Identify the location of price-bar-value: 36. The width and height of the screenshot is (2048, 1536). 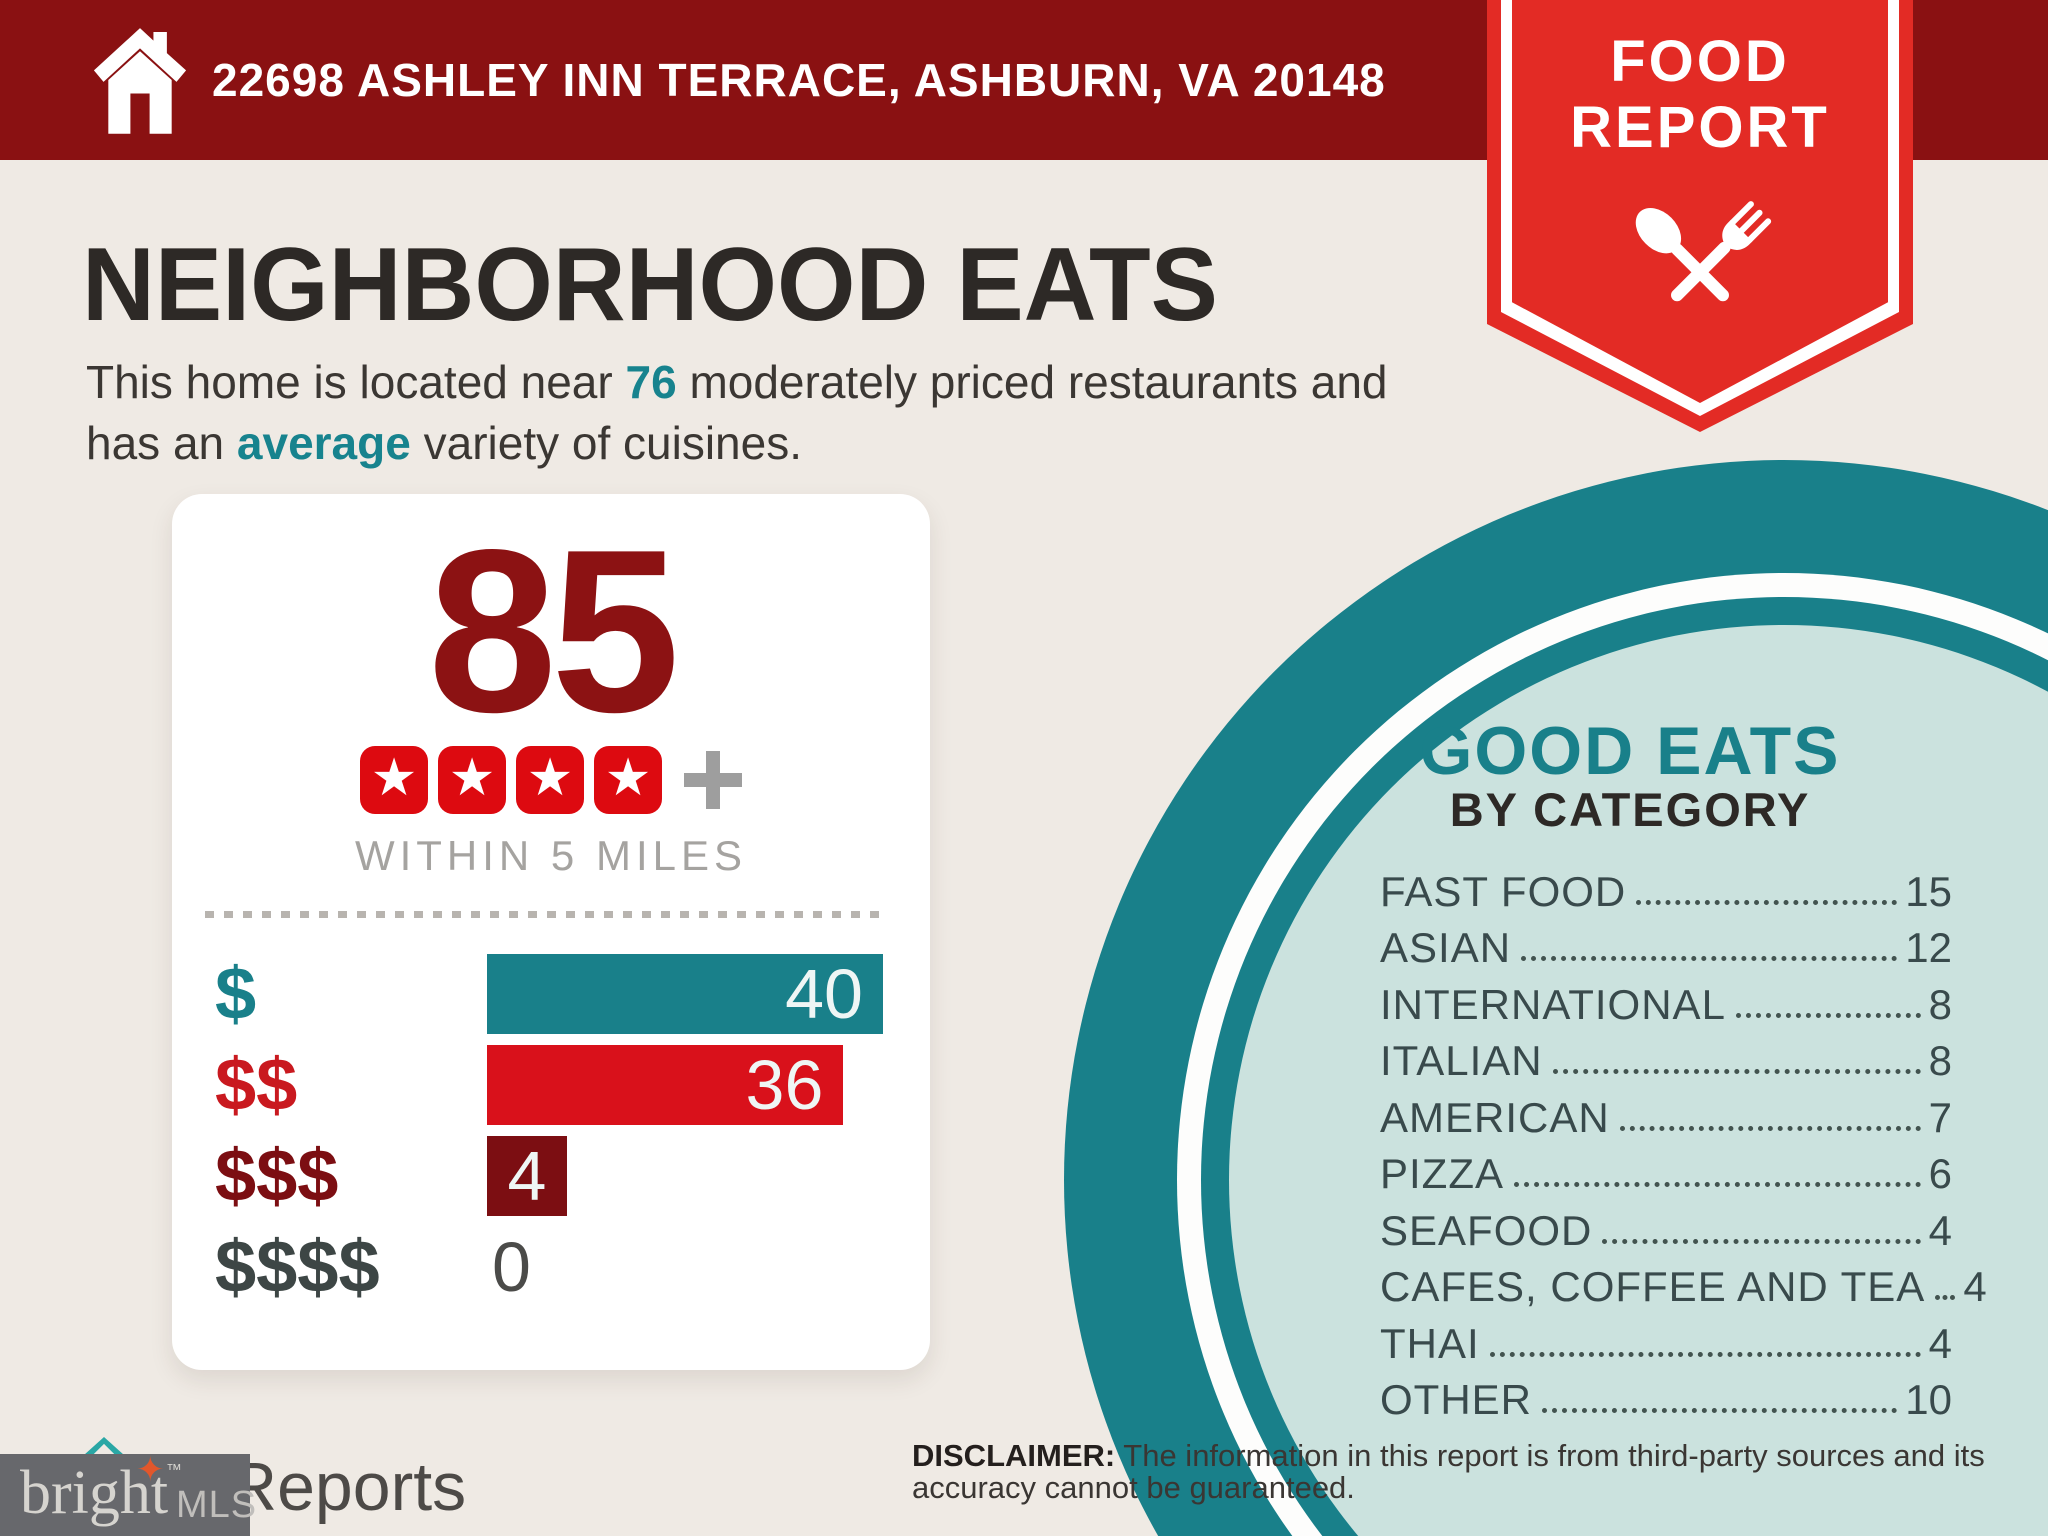
(784, 1085).